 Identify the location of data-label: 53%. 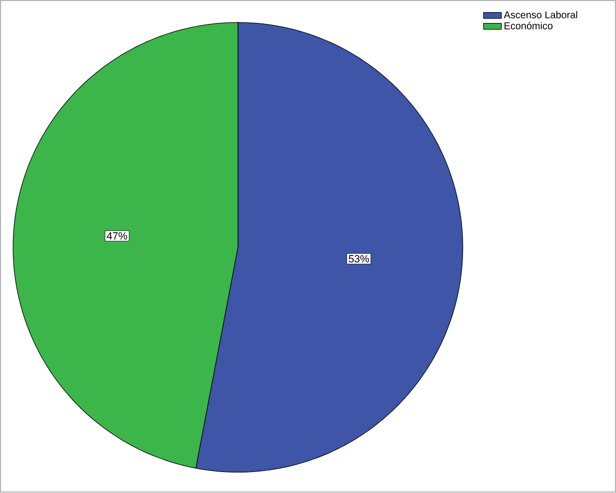
(358, 259).